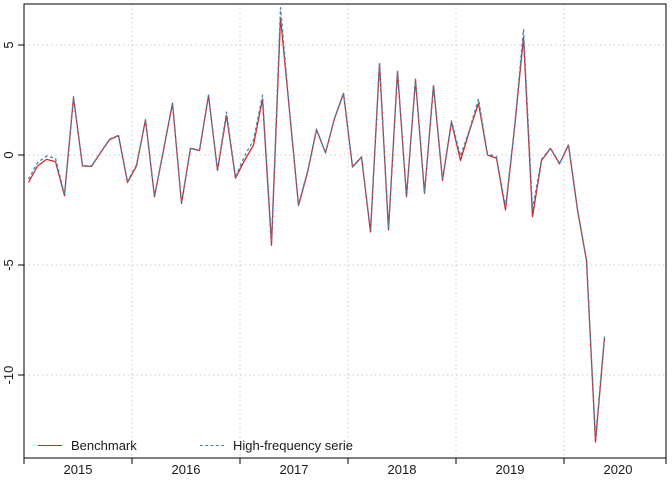 This screenshot has height=480, width=672. I want to click on high-frequency-line-swatch, so click(212, 445).